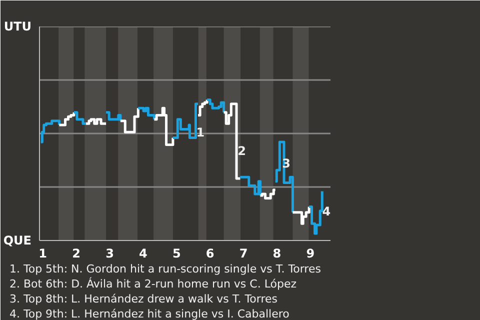  I want to click on text: QUE, so click(17, 241).